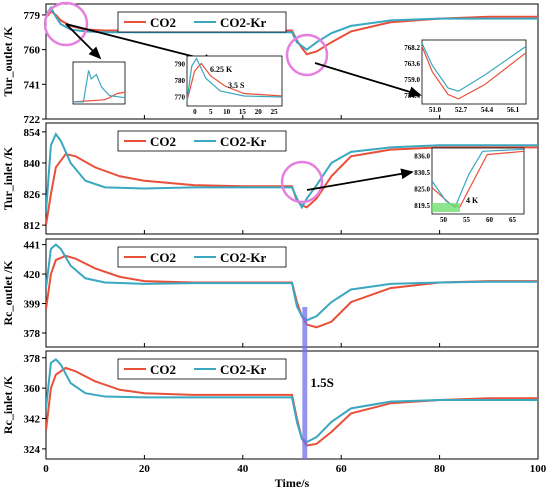 The image size is (550, 495). Describe the element at coordinates (259, 112) in the screenshot. I see `inset-x-tick: 20` at that location.